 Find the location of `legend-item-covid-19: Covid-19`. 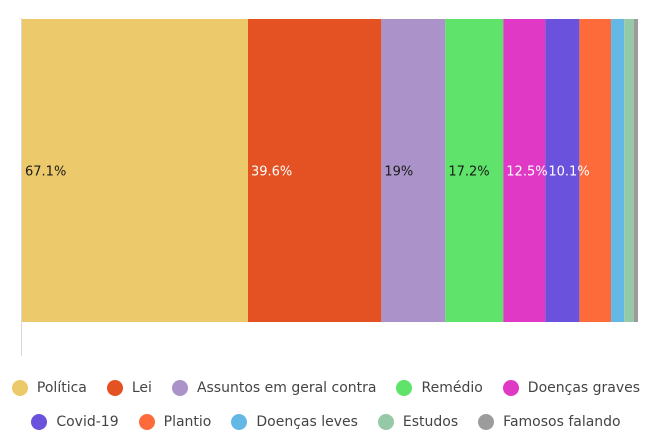

legend-item-covid-19: Covid-19 is located at coordinates (75, 422).